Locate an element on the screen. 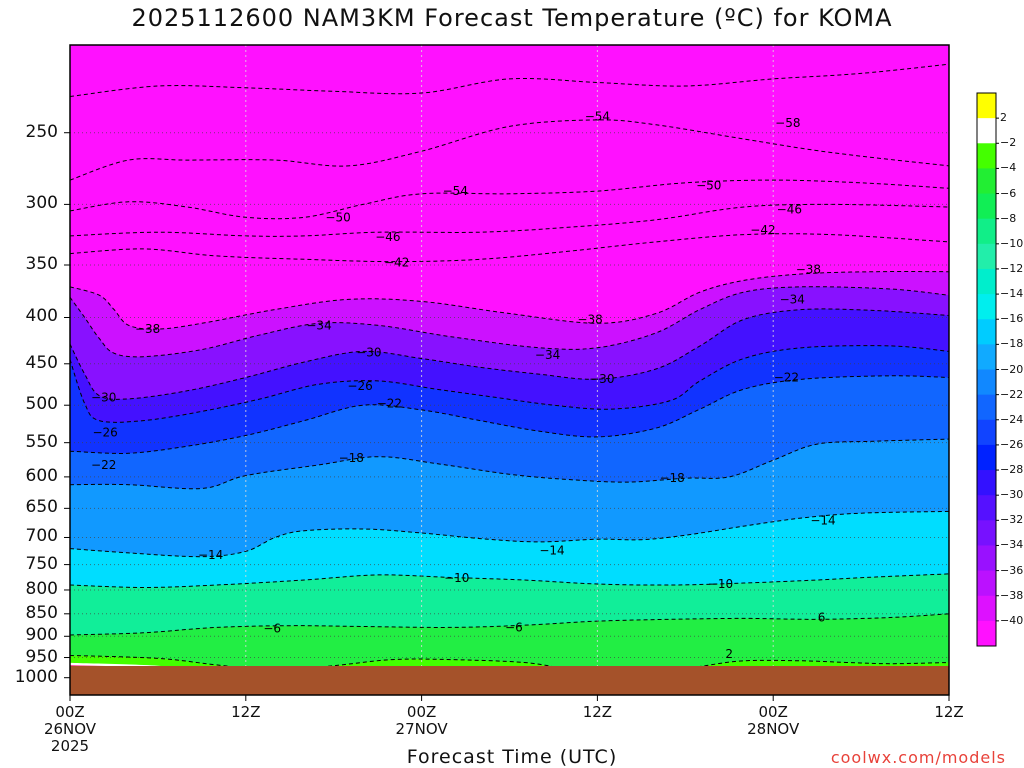  y-tick-label: 550 is located at coordinates (41, 441).